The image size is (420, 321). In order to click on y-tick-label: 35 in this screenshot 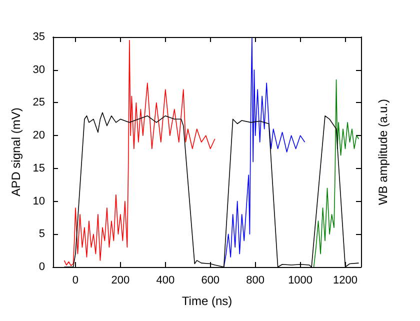, I will do `click(38, 37)`.